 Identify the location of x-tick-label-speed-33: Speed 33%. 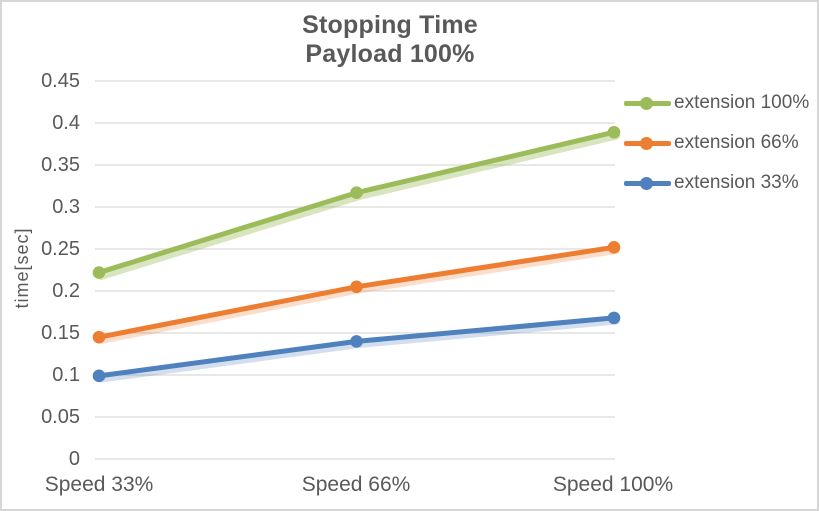
(99, 484).